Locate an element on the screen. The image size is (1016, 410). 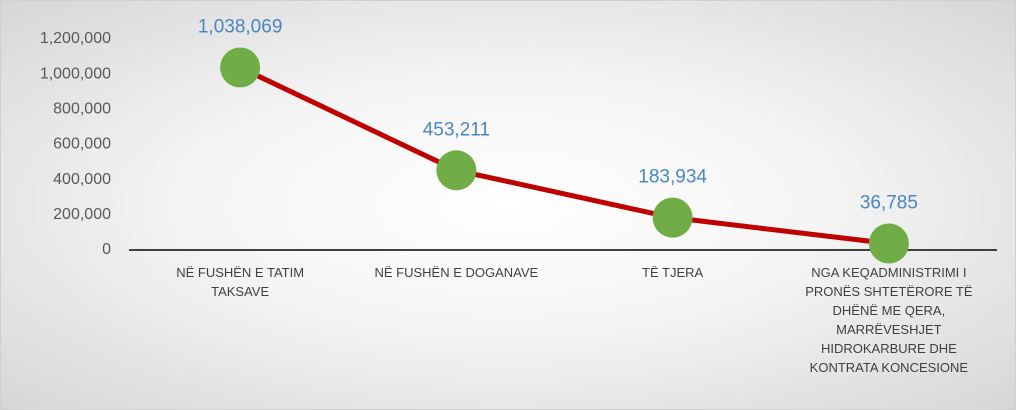
x-tick-label: NË FUSHËN E DOGANAVE is located at coordinates (456, 272).